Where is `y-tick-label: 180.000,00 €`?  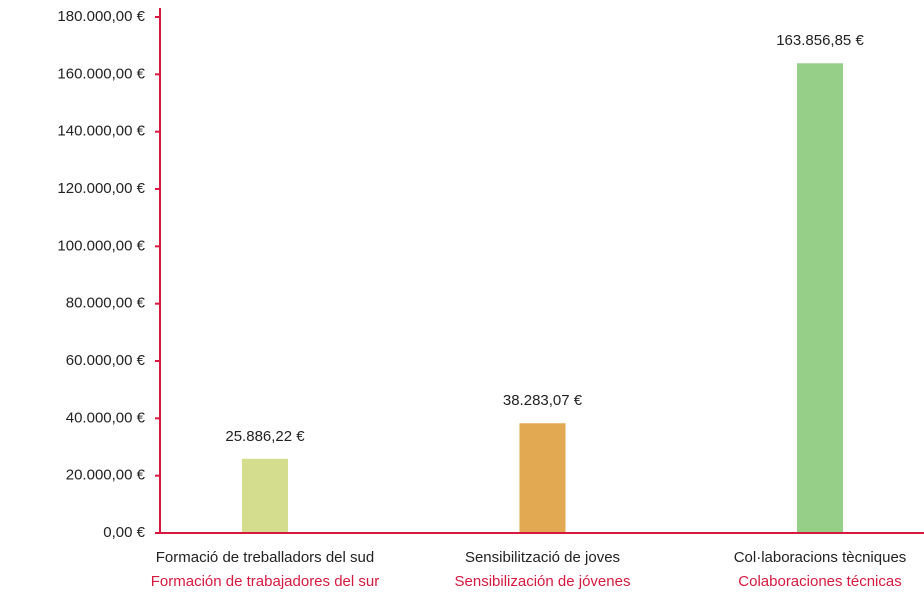
y-tick-label: 180.000,00 € is located at coordinates (101, 16).